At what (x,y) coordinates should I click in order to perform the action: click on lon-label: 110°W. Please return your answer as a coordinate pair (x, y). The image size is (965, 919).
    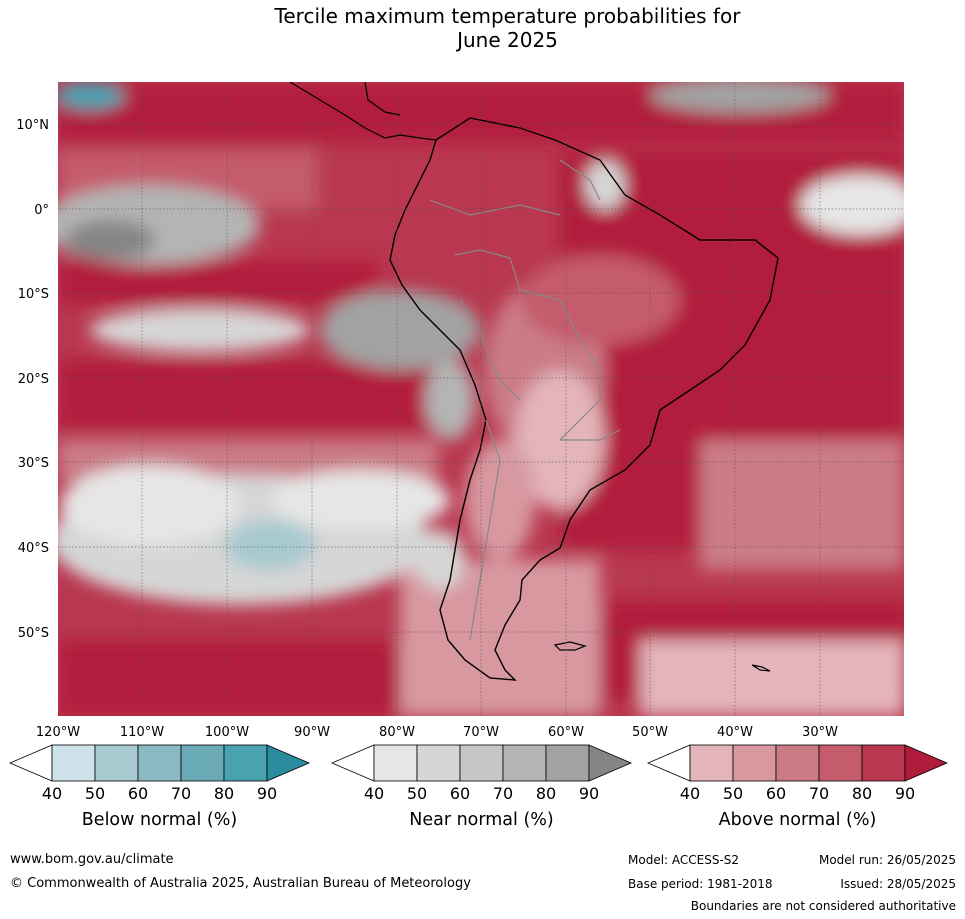
    Looking at the image, I should click on (142, 732).